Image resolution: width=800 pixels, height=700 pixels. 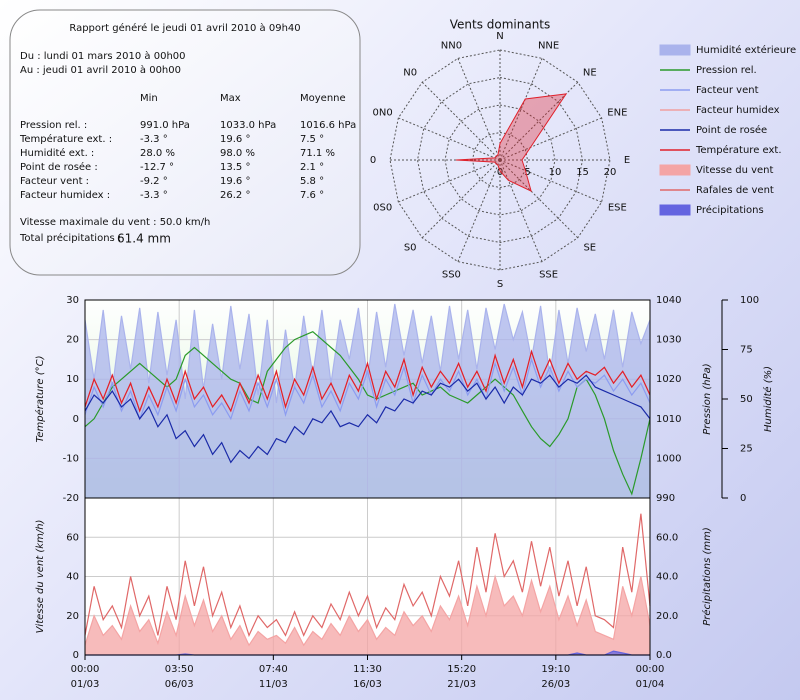 What do you see at coordinates (726, 70) in the screenshot?
I see `legend-label: Pression rel.` at bounding box center [726, 70].